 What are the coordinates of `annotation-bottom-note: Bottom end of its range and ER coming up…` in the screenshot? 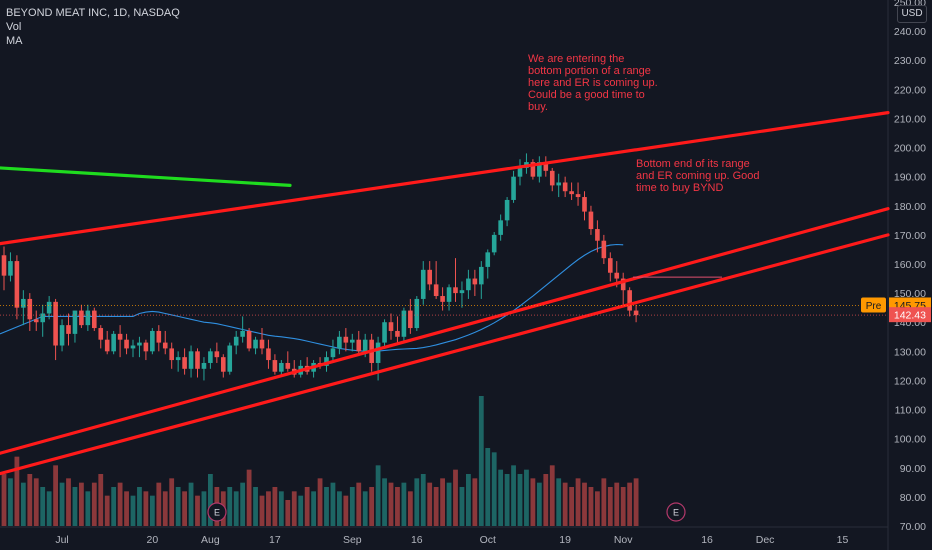 It's located at (698, 176).